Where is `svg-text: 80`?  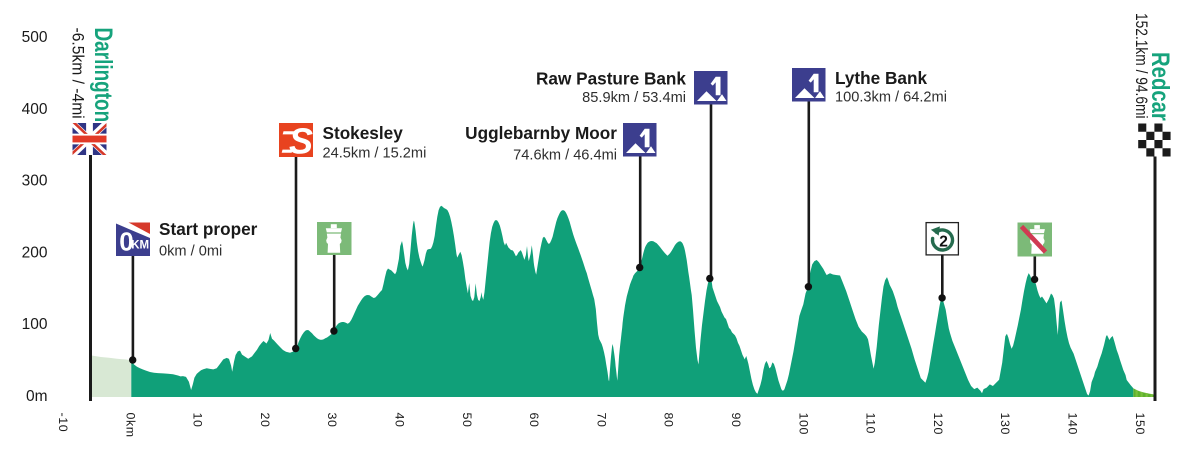
svg-text: 80 is located at coordinates (669, 420).